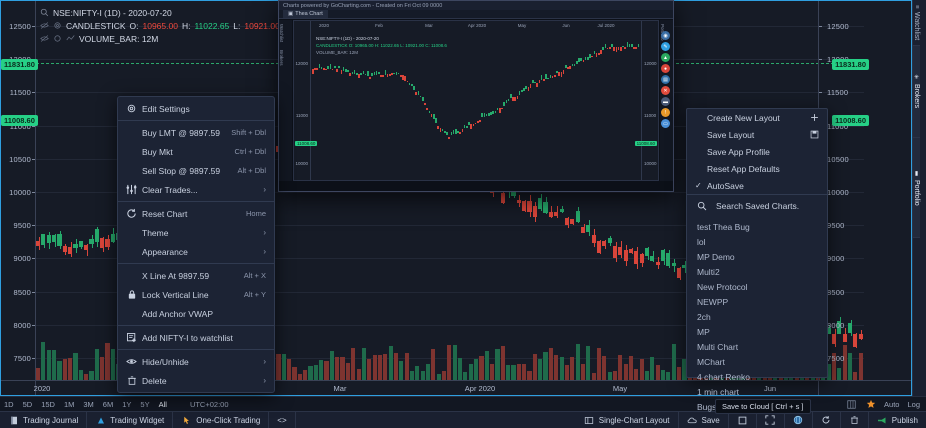 This screenshot has width=926, height=428. What do you see at coordinates (897, 420) in the screenshot?
I see `publish-button: Publish` at bounding box center [897, 420].